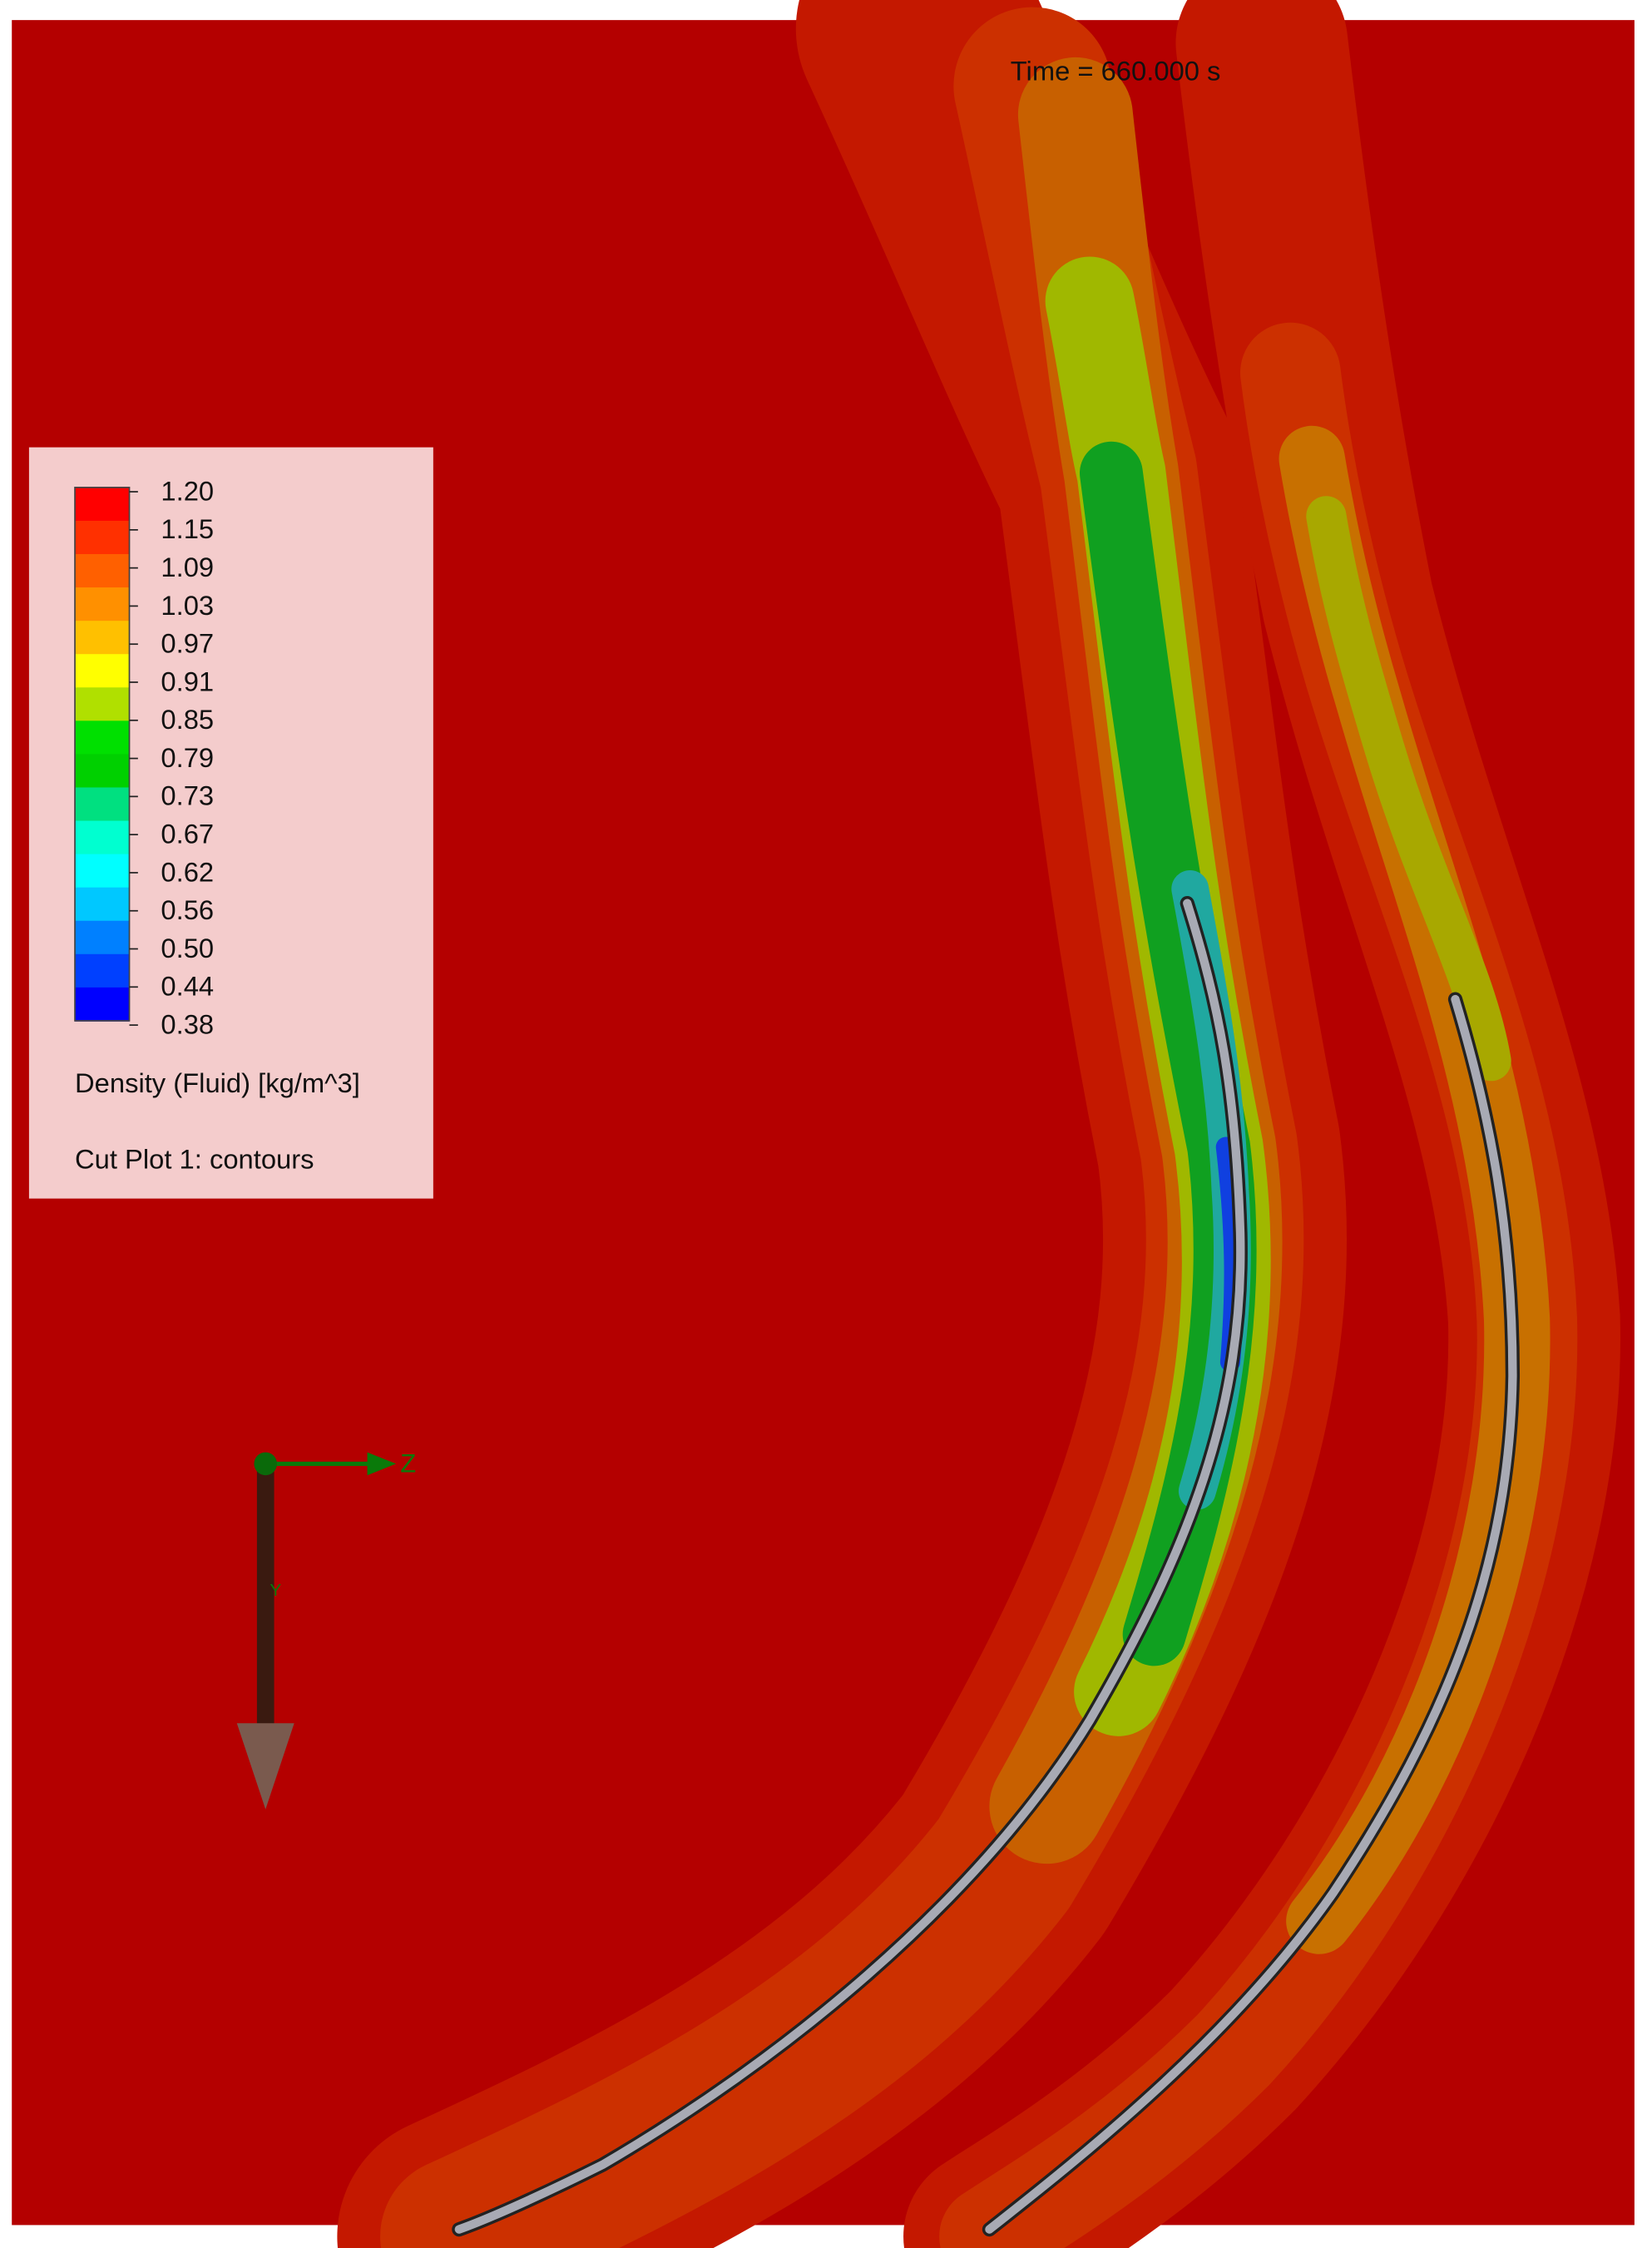 Image resolution: width=1652 pixels, height=2248 pixels. I want to click on z-label: Z, so click(408, 1463).